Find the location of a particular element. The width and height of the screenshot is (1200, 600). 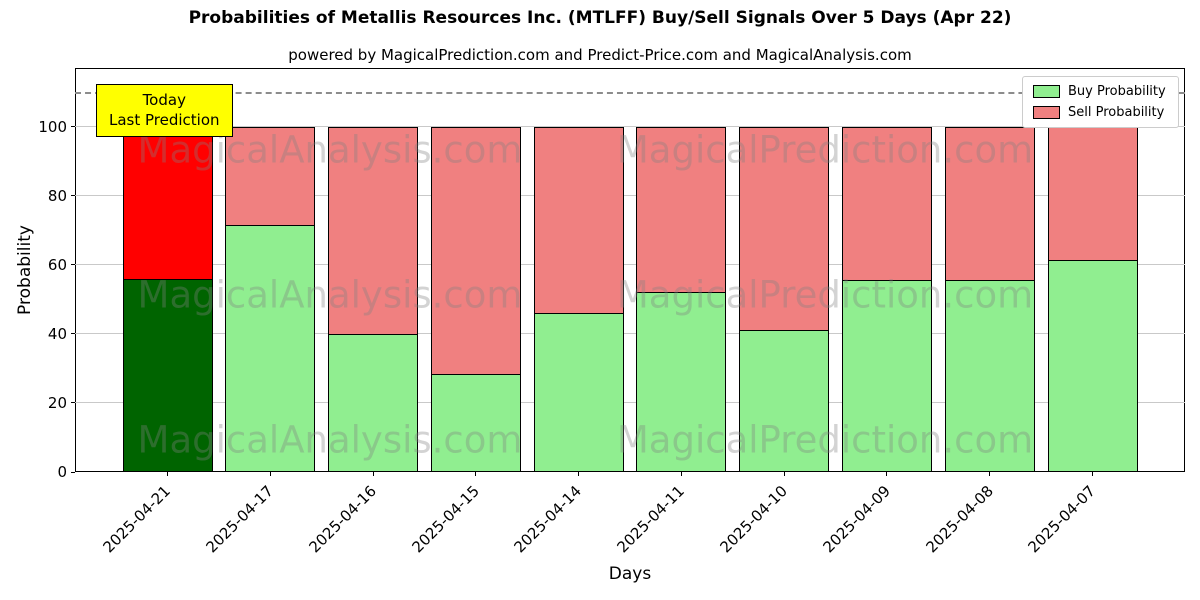

threshold-dashed-line is located at coordinates (630, 93).